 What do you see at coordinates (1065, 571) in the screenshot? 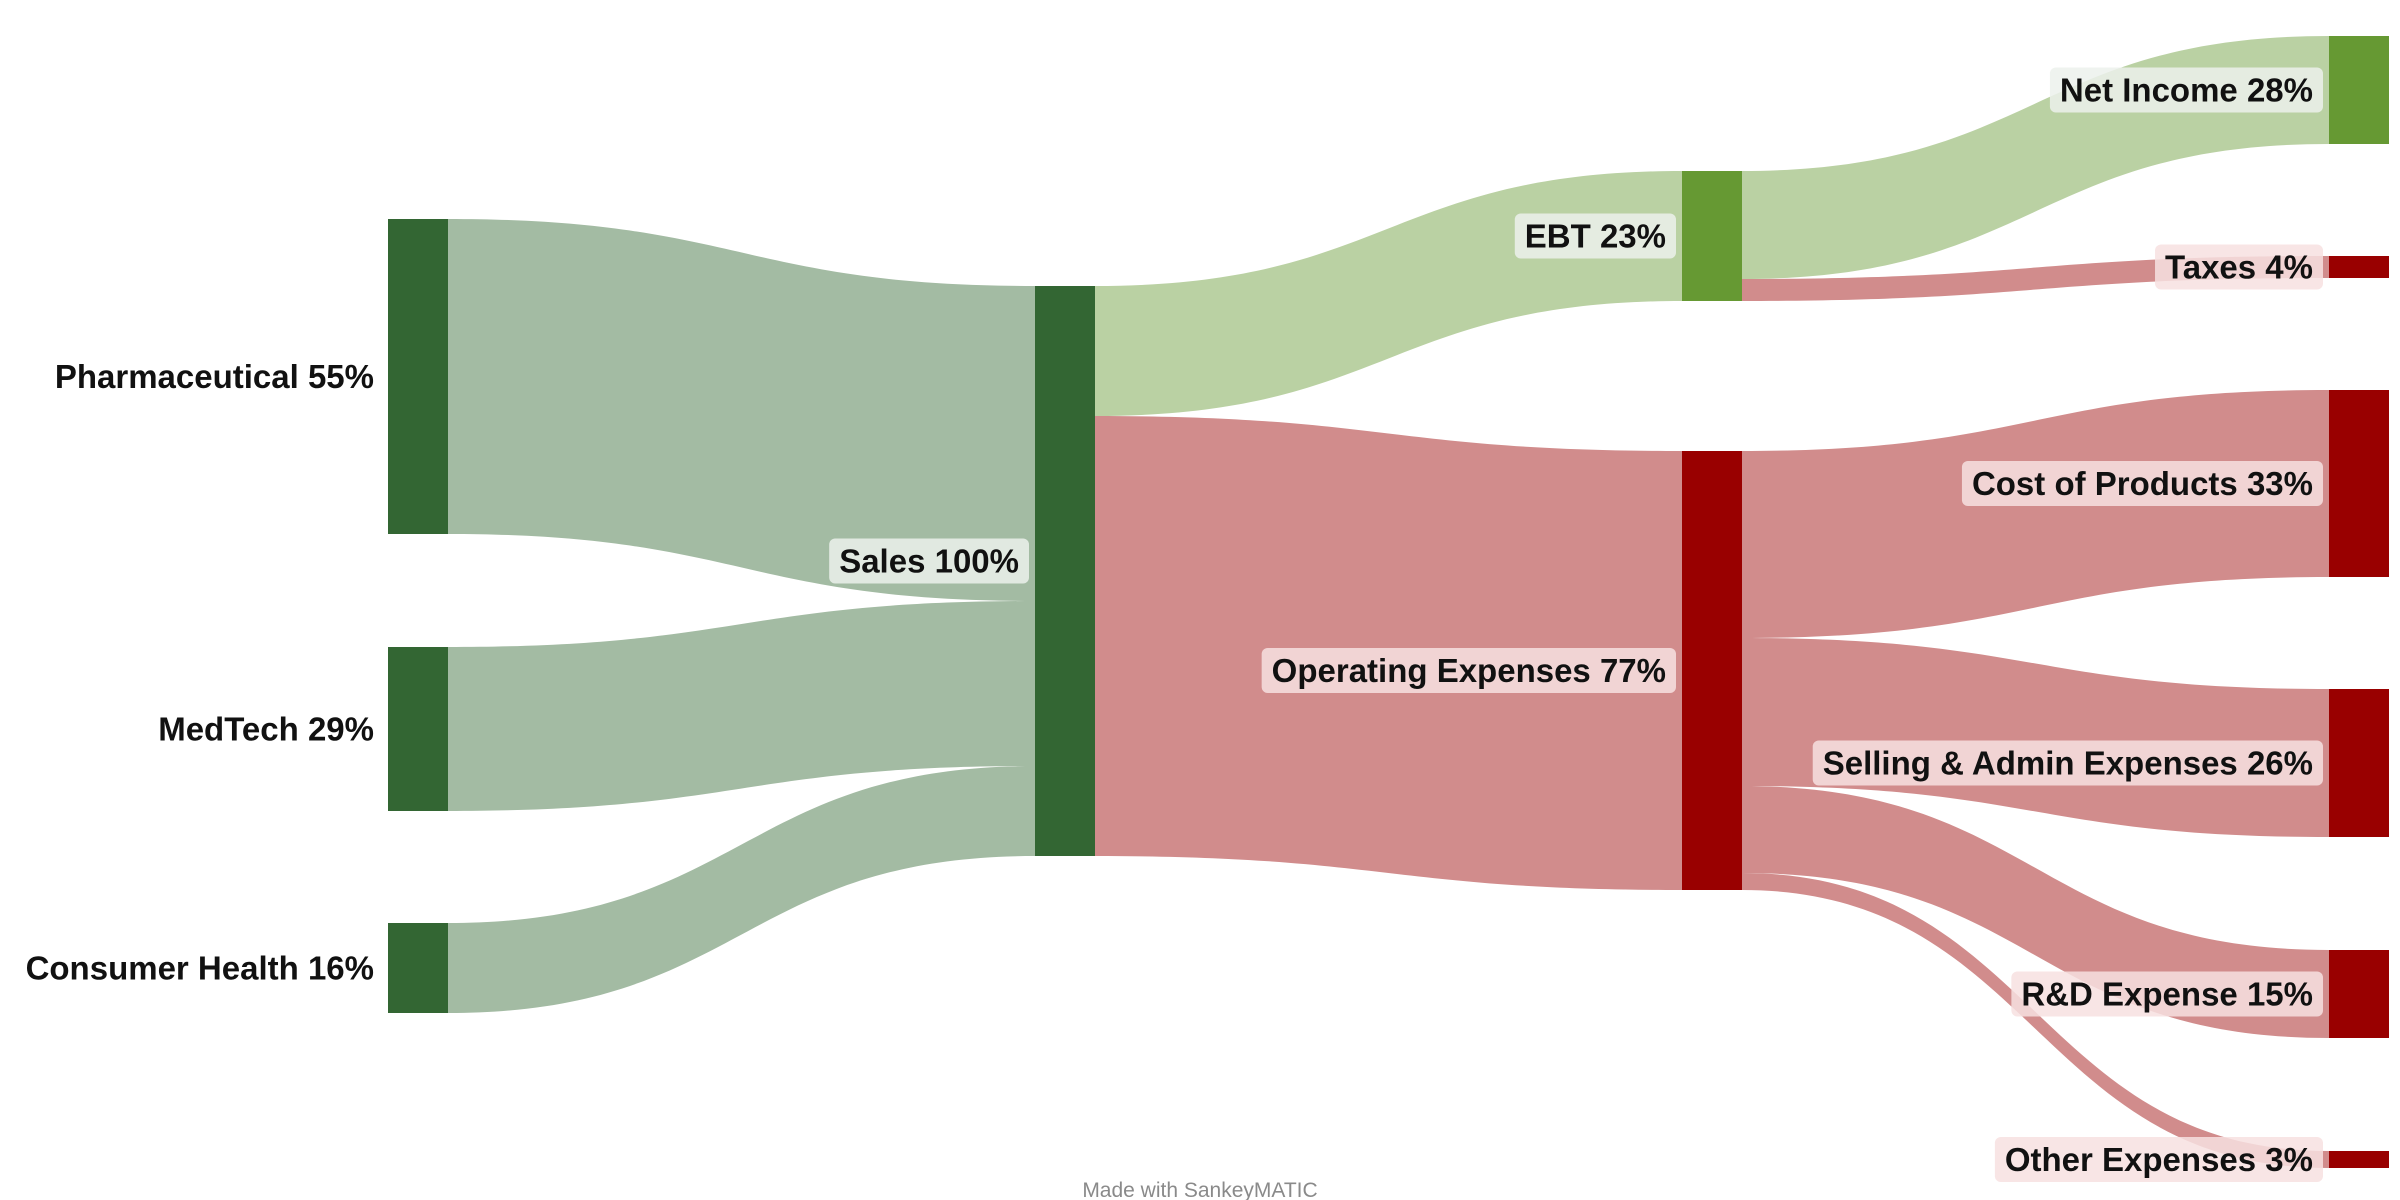
I see `node-sales` at bounding box center [1065, 571].